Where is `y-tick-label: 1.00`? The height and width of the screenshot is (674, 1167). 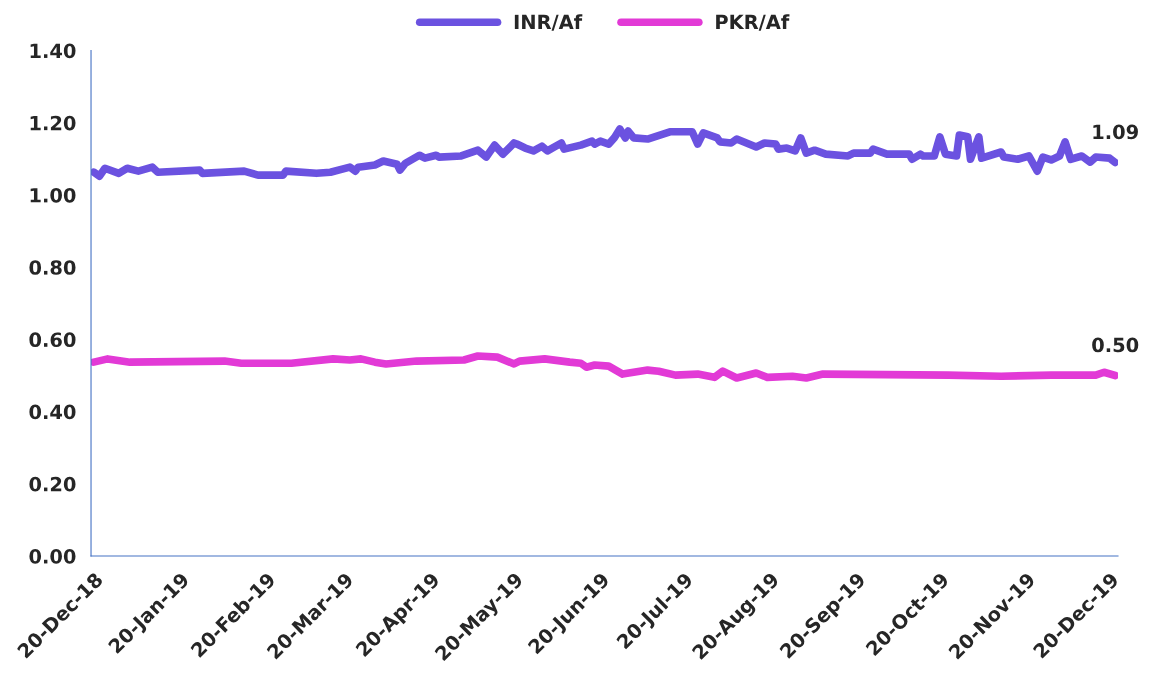 y-tick-label: 1.00 is located at coordinates (53, 195).